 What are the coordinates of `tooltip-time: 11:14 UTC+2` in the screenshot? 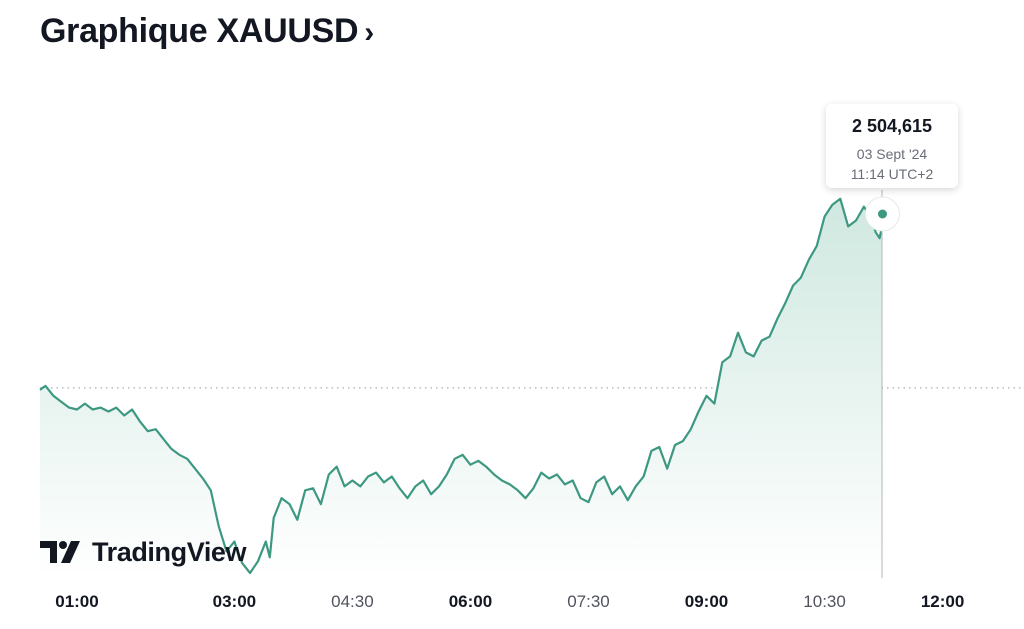 It's located at (892, 174).